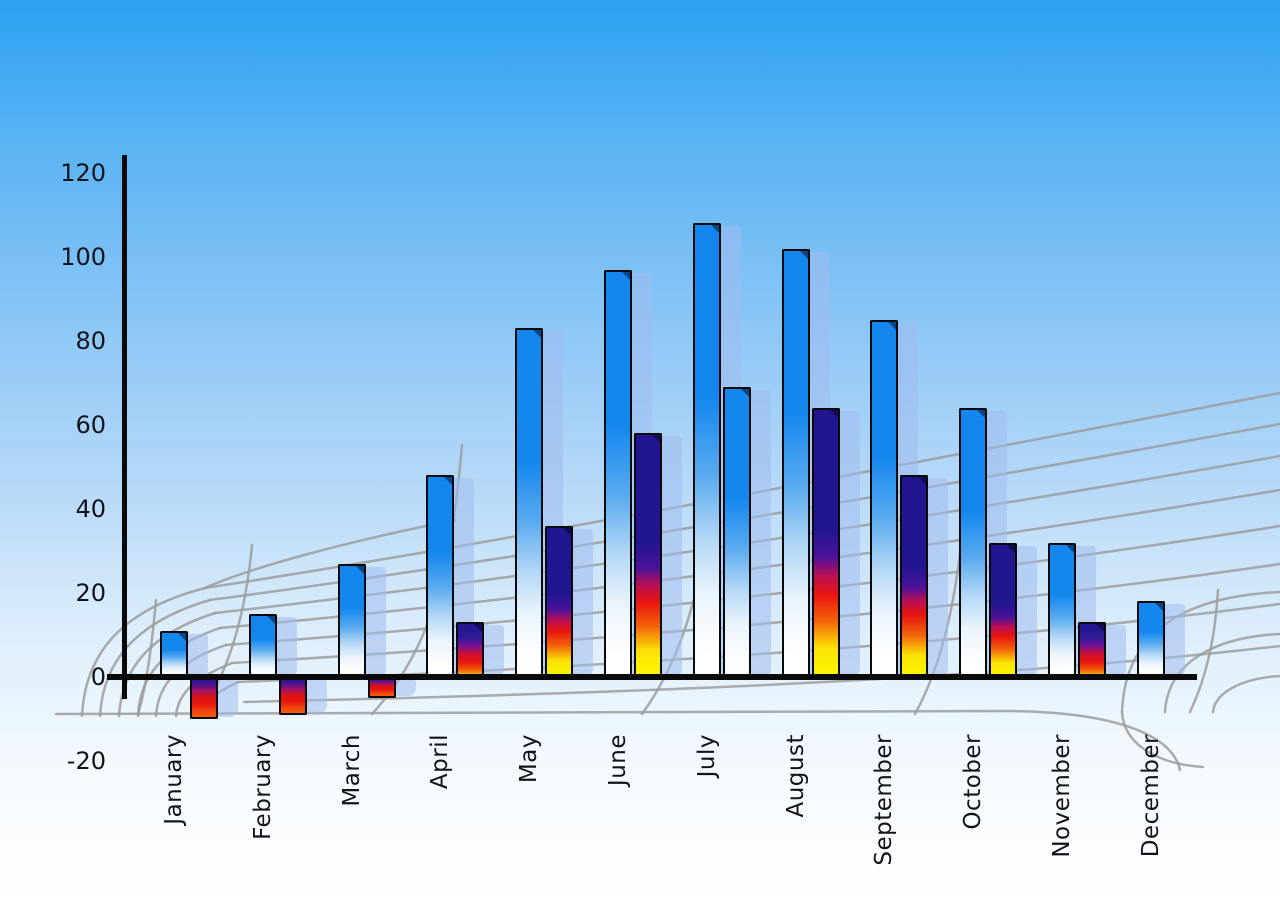 This screenshot has height=905, width=1280. What do you see at coordinates (90, 509) in the screenshot?
I see `y-tick-label-40: 40` at bounding box center [90, 509].